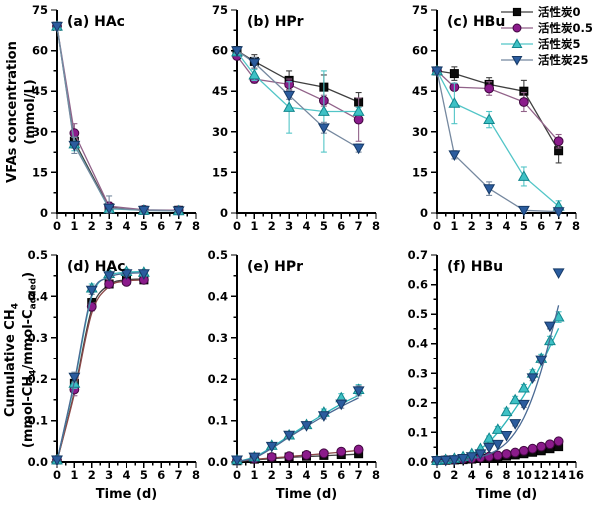 This screenshot has height=507, width=600. What do you see at coordinates (418, 403) in the screenshot?
I see `y-tick-label: 0.2` at bounding box center [418, 403].